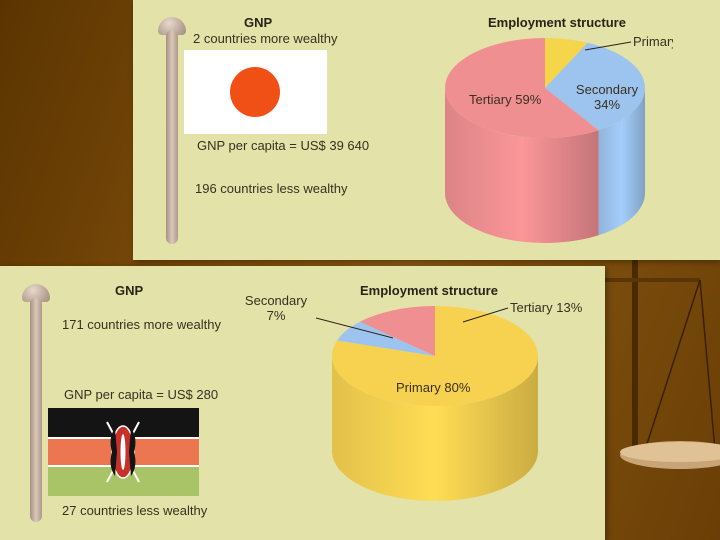 This screenshot has width=720, height=540. I want to click on japan-flag, so click(255, 92).